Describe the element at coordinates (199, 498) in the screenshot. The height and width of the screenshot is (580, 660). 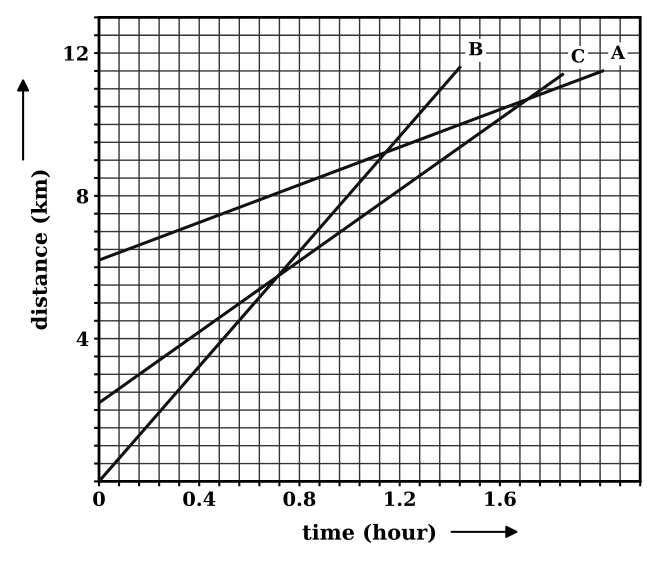
I see `x-tick-label: 0.4` at that location.